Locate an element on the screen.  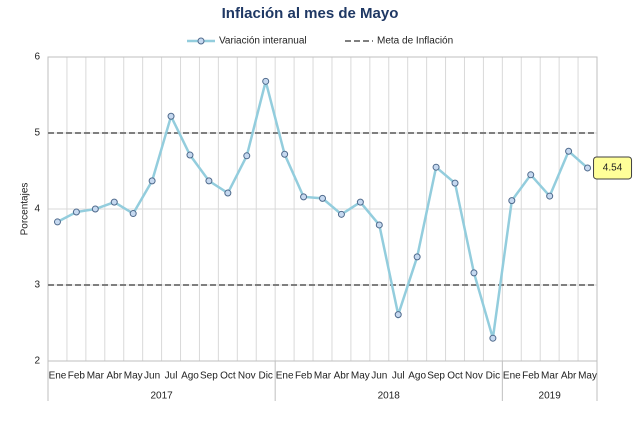
callout is located at coordinates (613, 168).